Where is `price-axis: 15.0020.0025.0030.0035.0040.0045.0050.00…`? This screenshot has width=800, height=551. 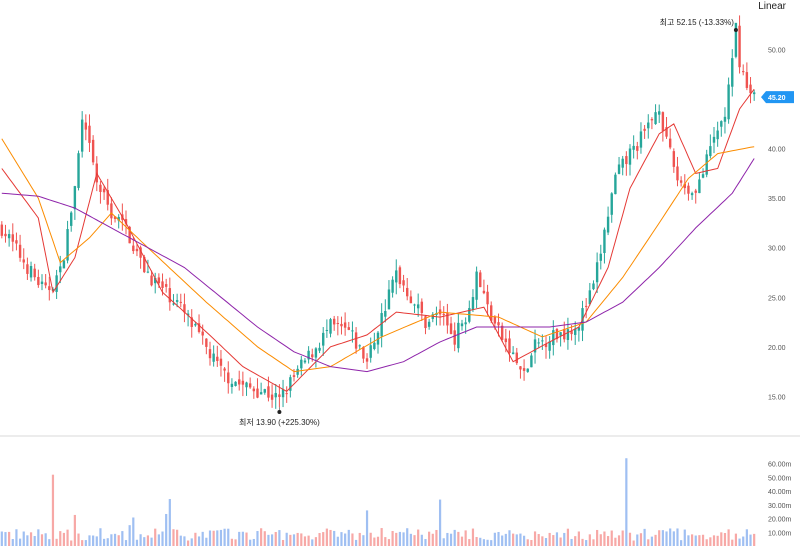
price-axis: 15.0020.0025.0030.0035.0040.0045.0050.00… is located at coordinates (777, 224).